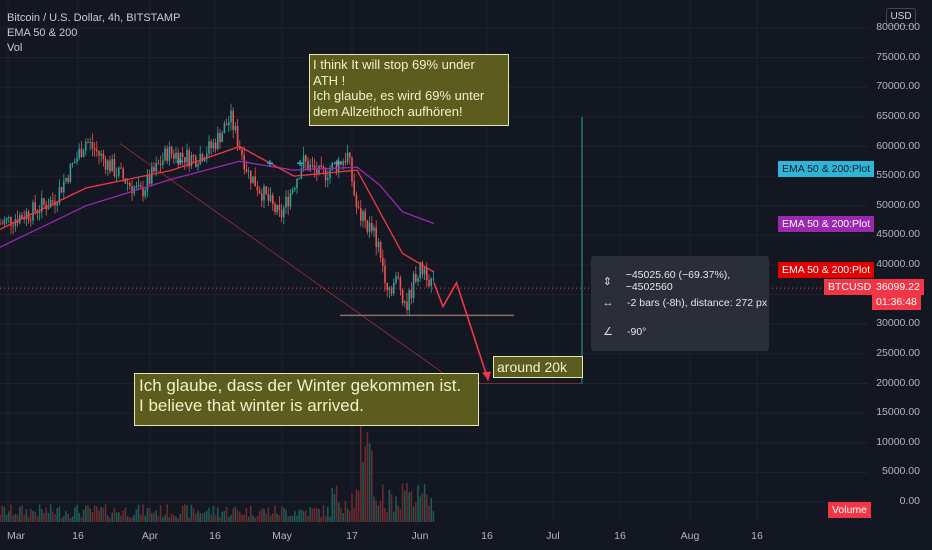 Image resolution: width=932 pixels, height=550 pixels. I want to click on symbol-title: Bitcoin / U.S. Dollar, 4h, BITSTAMP, so click(94, 18).